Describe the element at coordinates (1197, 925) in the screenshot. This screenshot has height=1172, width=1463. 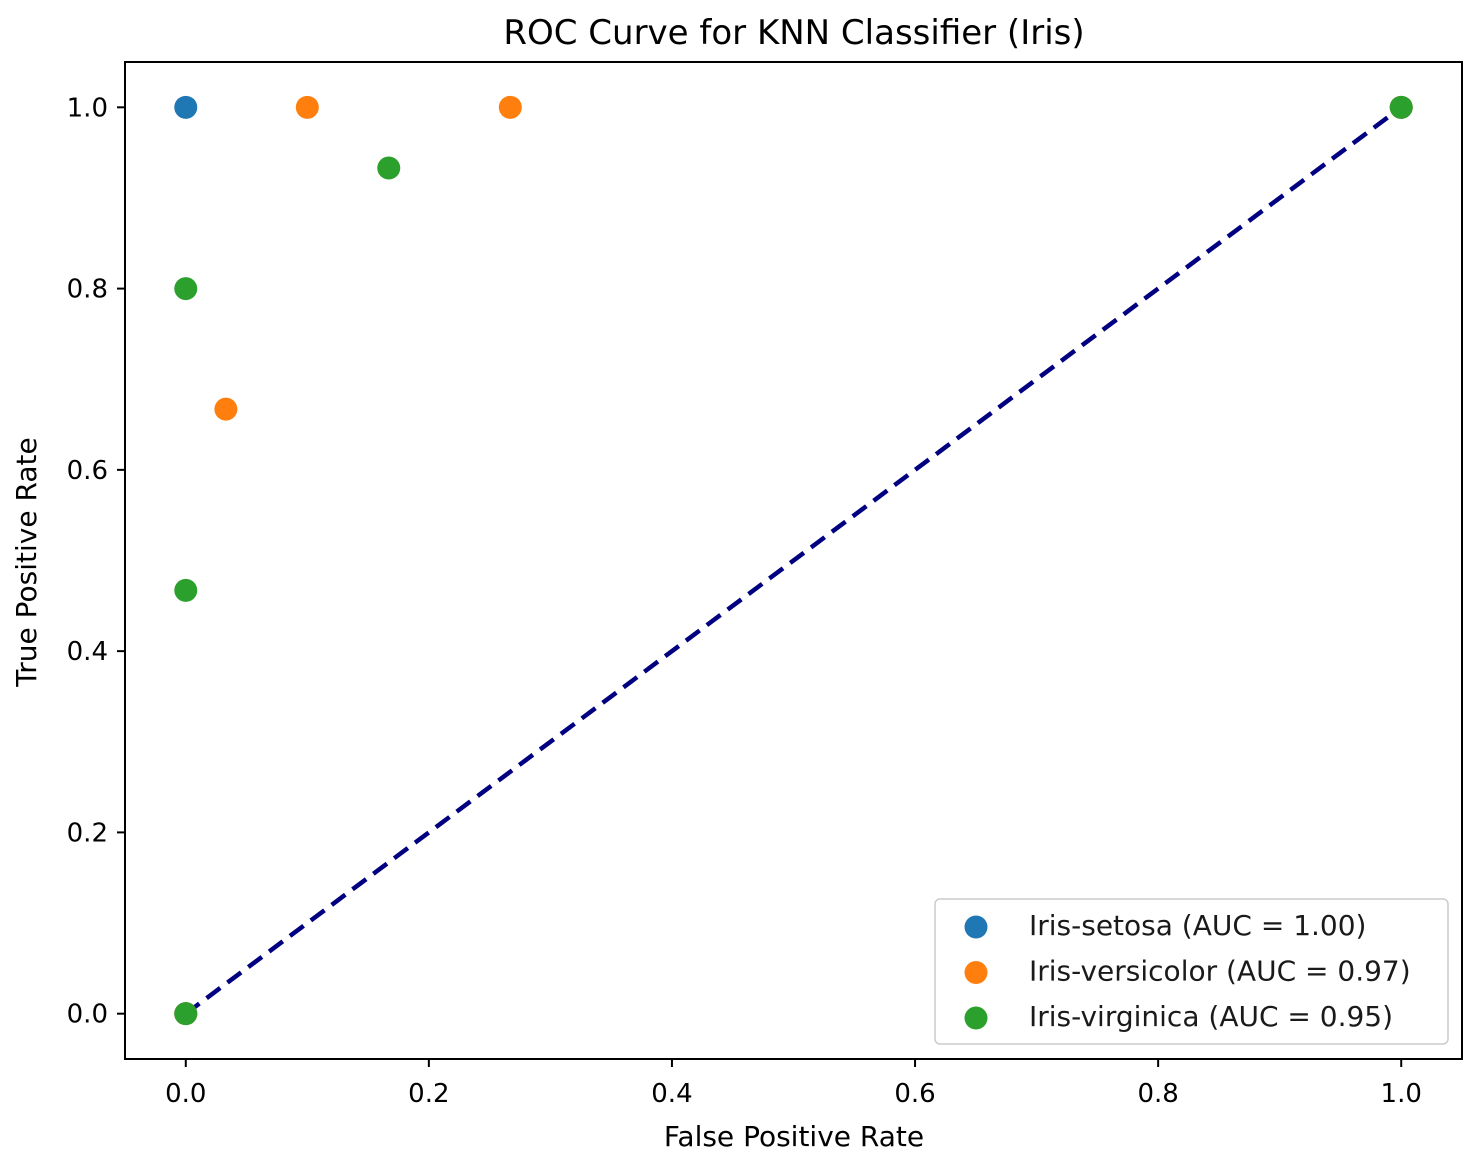
I see `legend-label: Iris-setosa (AUC = 1.00)` at that location.